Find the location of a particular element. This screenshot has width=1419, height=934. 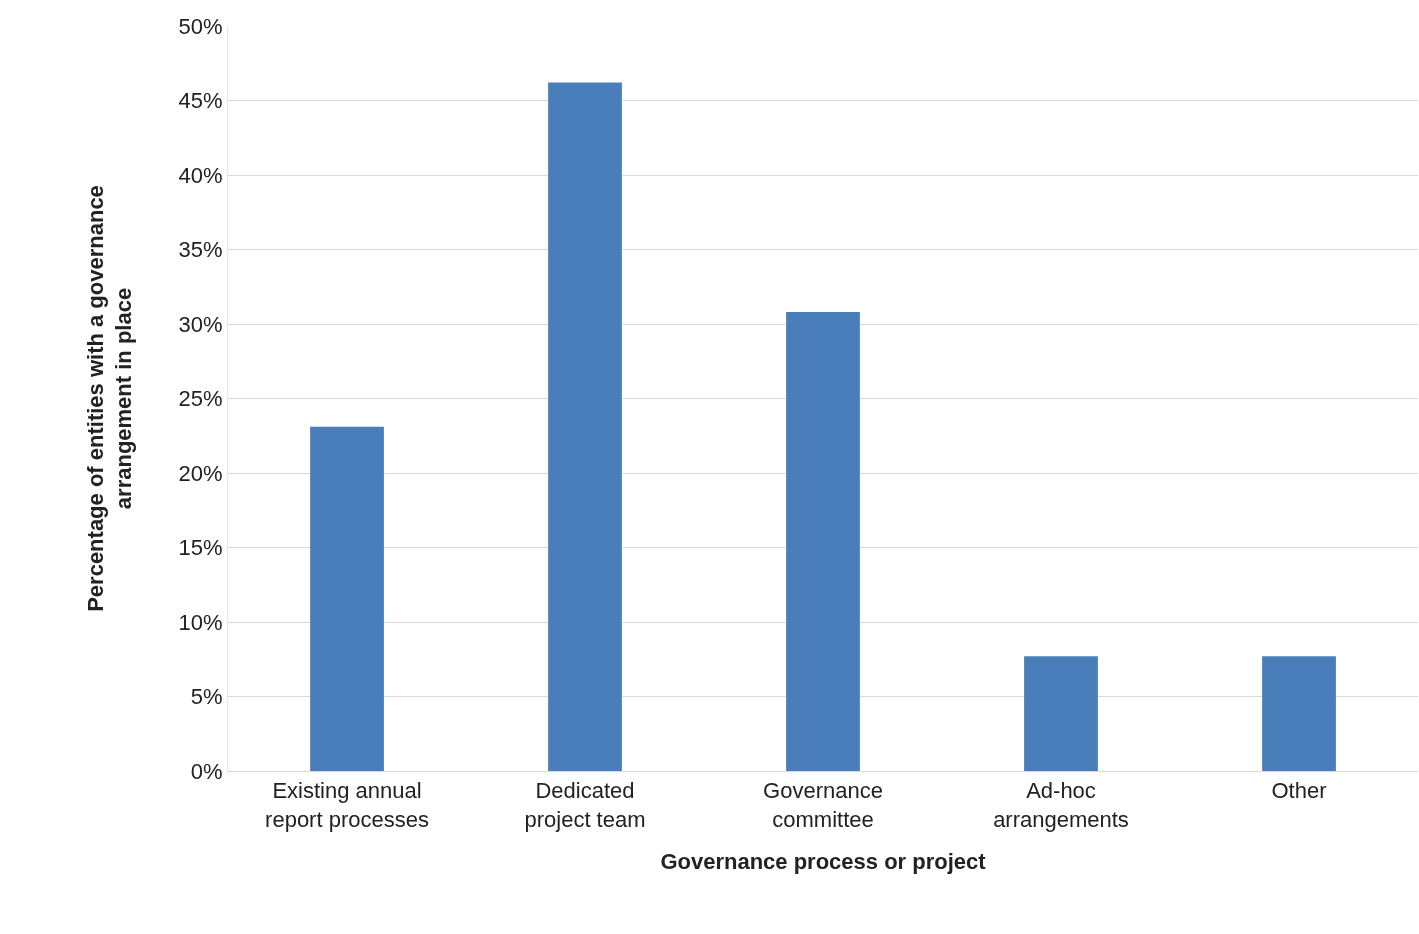

y-tick-label: 5% is located at coordinates (206, 697).